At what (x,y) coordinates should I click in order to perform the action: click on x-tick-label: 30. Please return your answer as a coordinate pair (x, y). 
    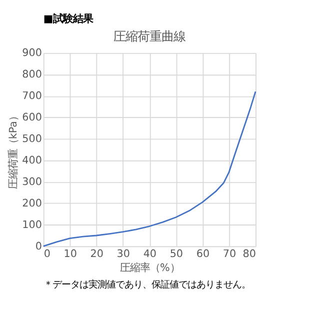
    Looking at the image, I should click on (123, 254).